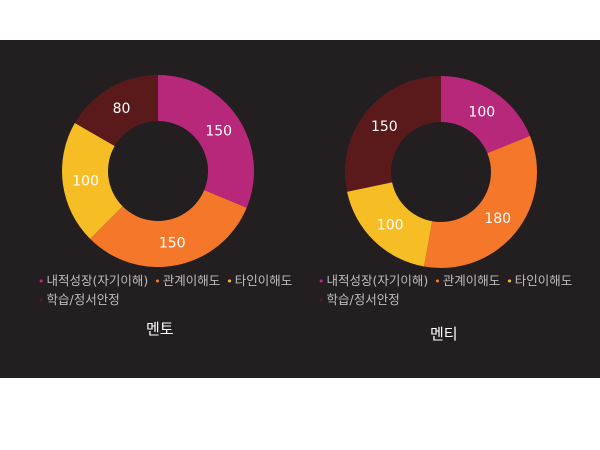  I want to click on mentee-legend: • 내적성장(자기이해) • 관계이해도 • 타인이해도 • 학습/정서안정, so click(446, 291).